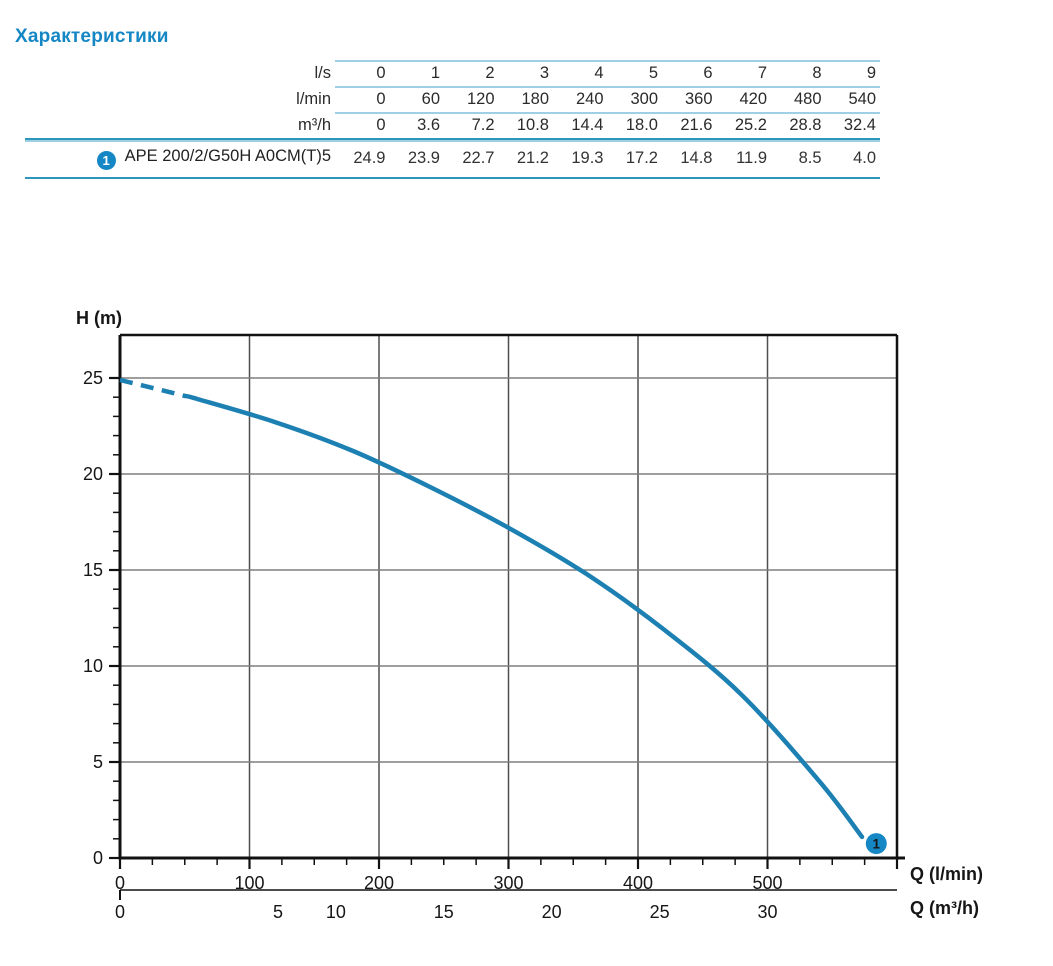  Describe the element at coordinates (798, 158) in the screenshot. I see `head-value: 8.5` at that location.